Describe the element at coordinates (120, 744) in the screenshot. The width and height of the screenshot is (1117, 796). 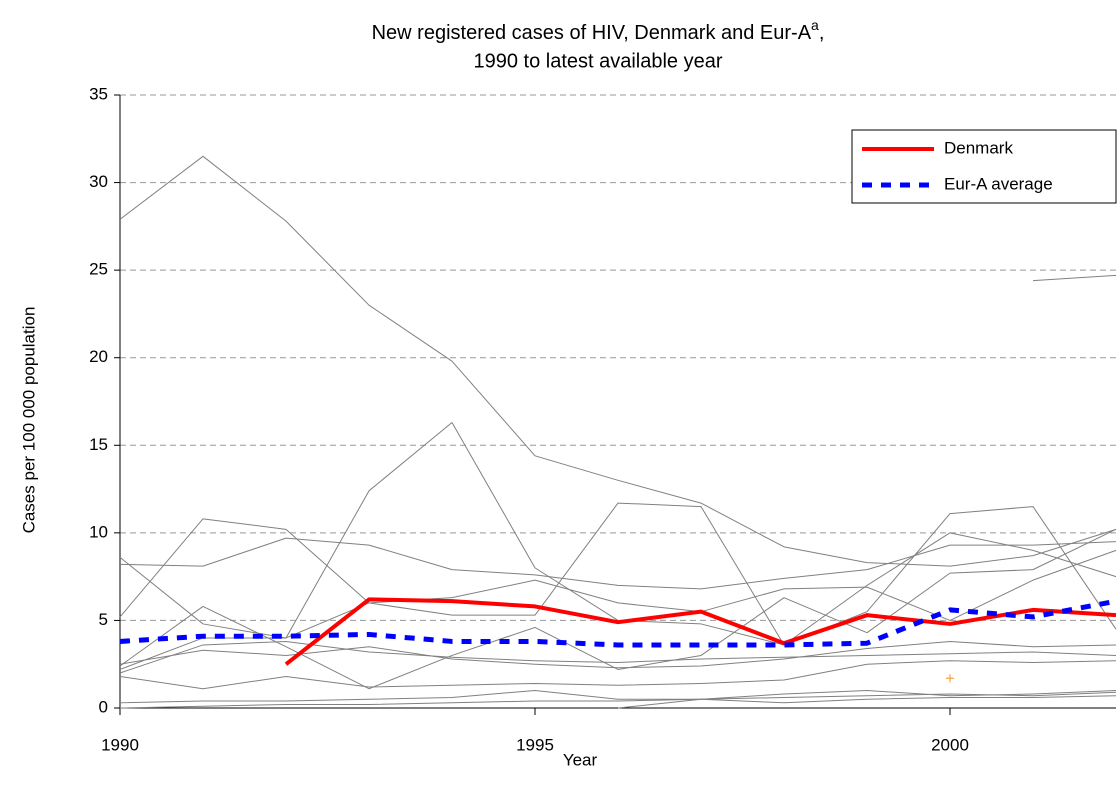
I see `x-tick-label: 1990` at that location.